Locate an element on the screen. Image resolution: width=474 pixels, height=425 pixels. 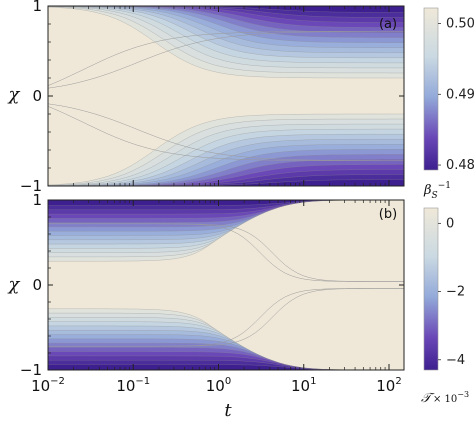
svg-text: βS−1 is located at coordinates (437, 191).